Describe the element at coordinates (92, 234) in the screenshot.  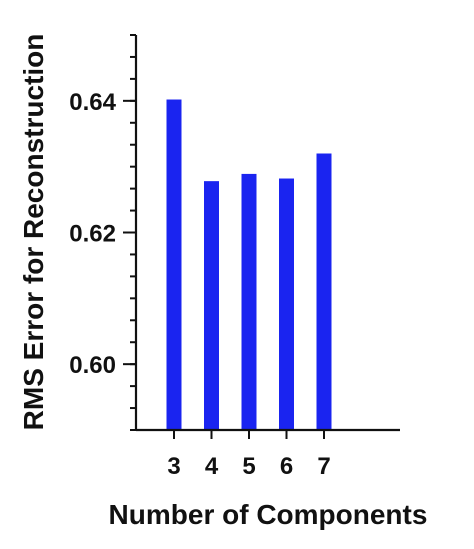
I see `y-tick-label: 0.62` at that location.